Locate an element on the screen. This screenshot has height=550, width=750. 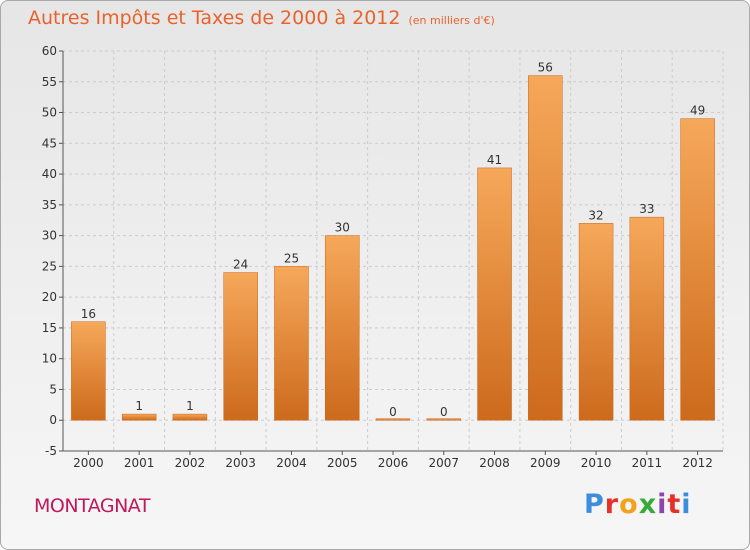
bar-2004 is located at coordinates (291, 343).